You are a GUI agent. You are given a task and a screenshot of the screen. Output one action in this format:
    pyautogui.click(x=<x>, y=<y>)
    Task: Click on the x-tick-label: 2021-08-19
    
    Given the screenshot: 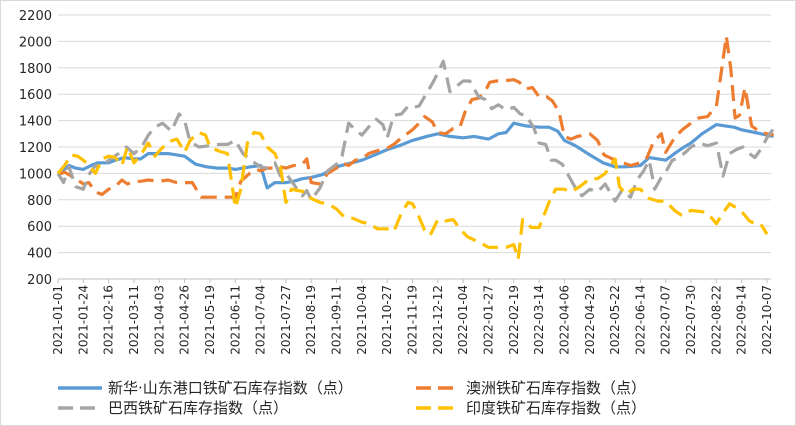 What is the action you would take?
    pyautogui.click(x=311, y=320)
    